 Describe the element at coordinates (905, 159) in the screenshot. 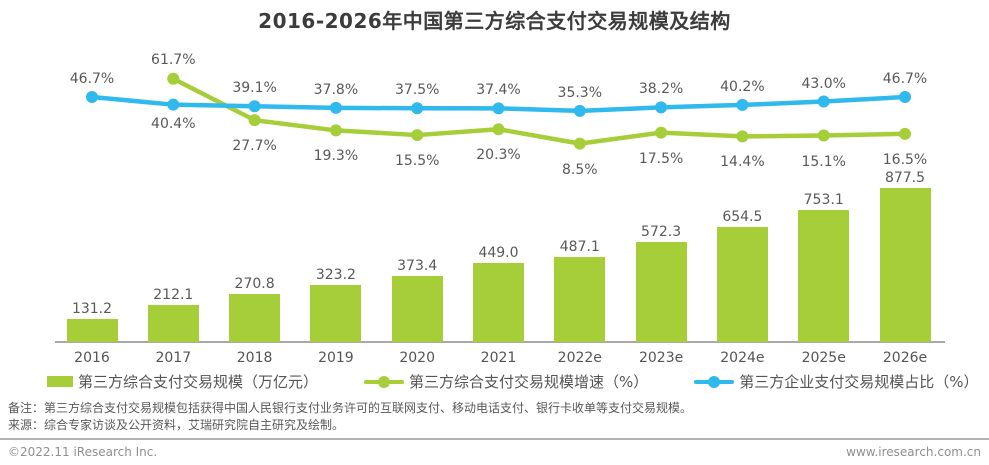

I see `growth-value-label-2026e: 16.5%` at that location.